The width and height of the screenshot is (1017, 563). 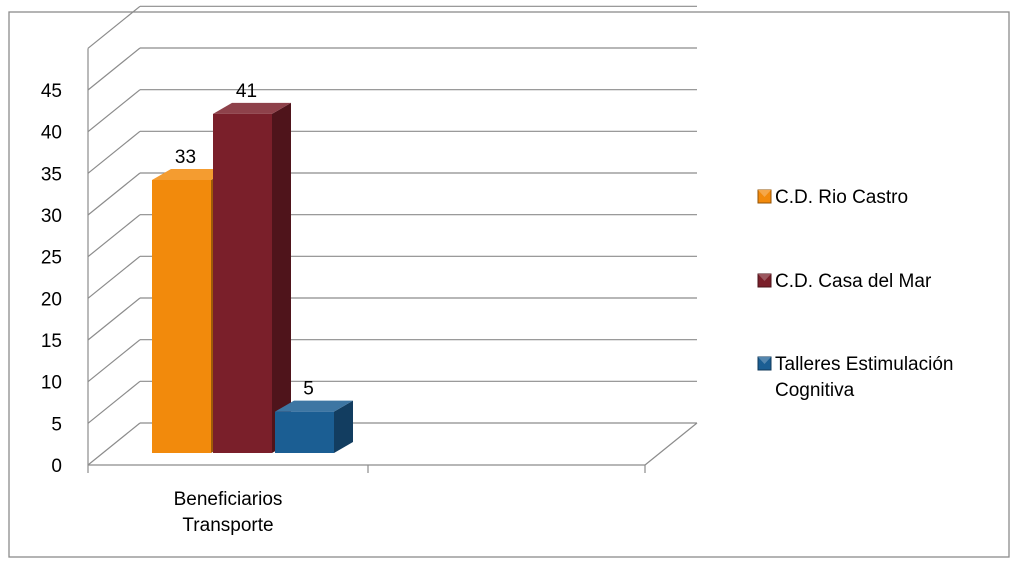 I want to click on data-label: 33, so click(x=185, y=157).